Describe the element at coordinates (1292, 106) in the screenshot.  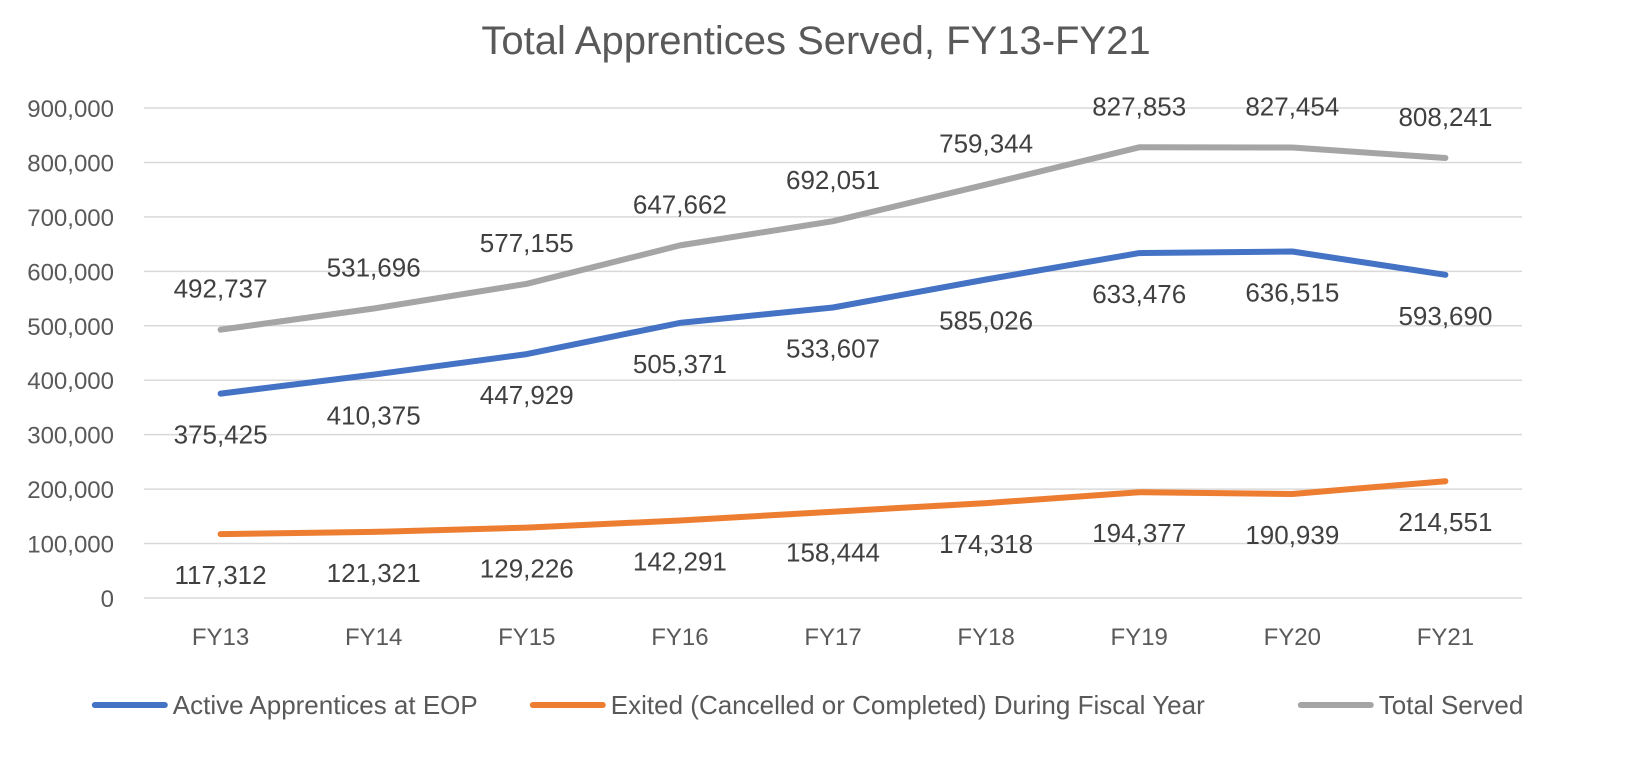
I see `data-label: 827,454` at that location.